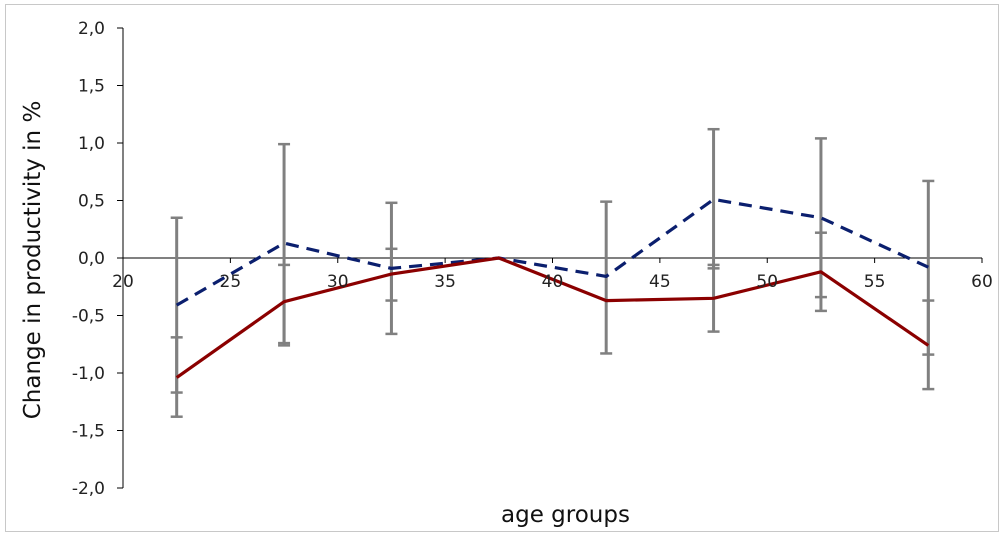 The height and width of the screenshot is (536, 1003). I want to click on x-tick-label: 40, so click(553, 282).